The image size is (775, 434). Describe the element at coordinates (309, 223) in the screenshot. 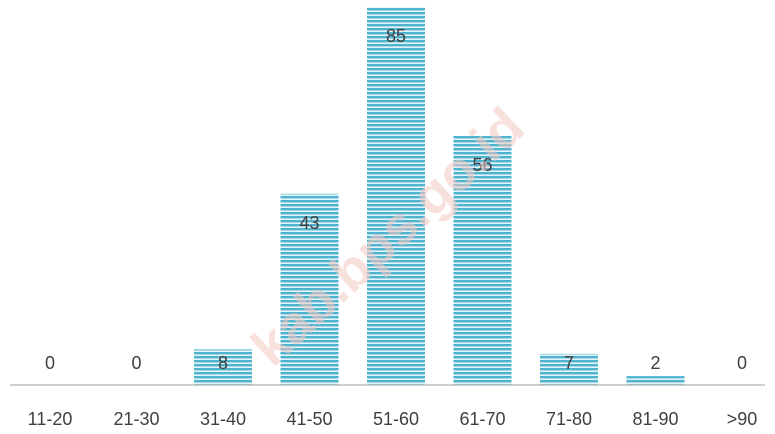

I see `data-label-41-50: 43` at that location.